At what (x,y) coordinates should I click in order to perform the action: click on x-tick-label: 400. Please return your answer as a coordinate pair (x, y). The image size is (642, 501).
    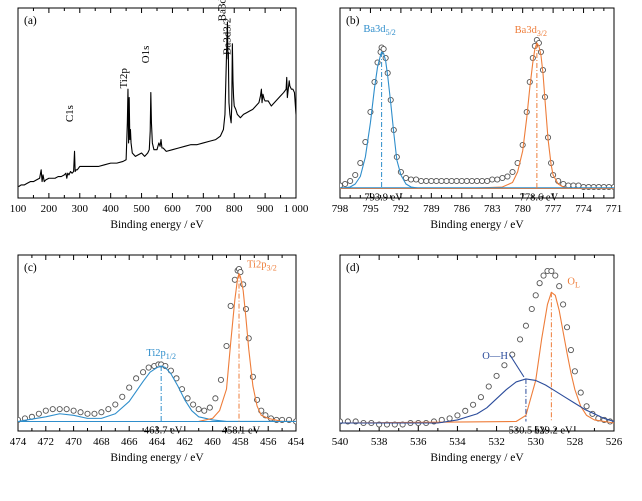
    Looking at the image, I should click on (110, 209).